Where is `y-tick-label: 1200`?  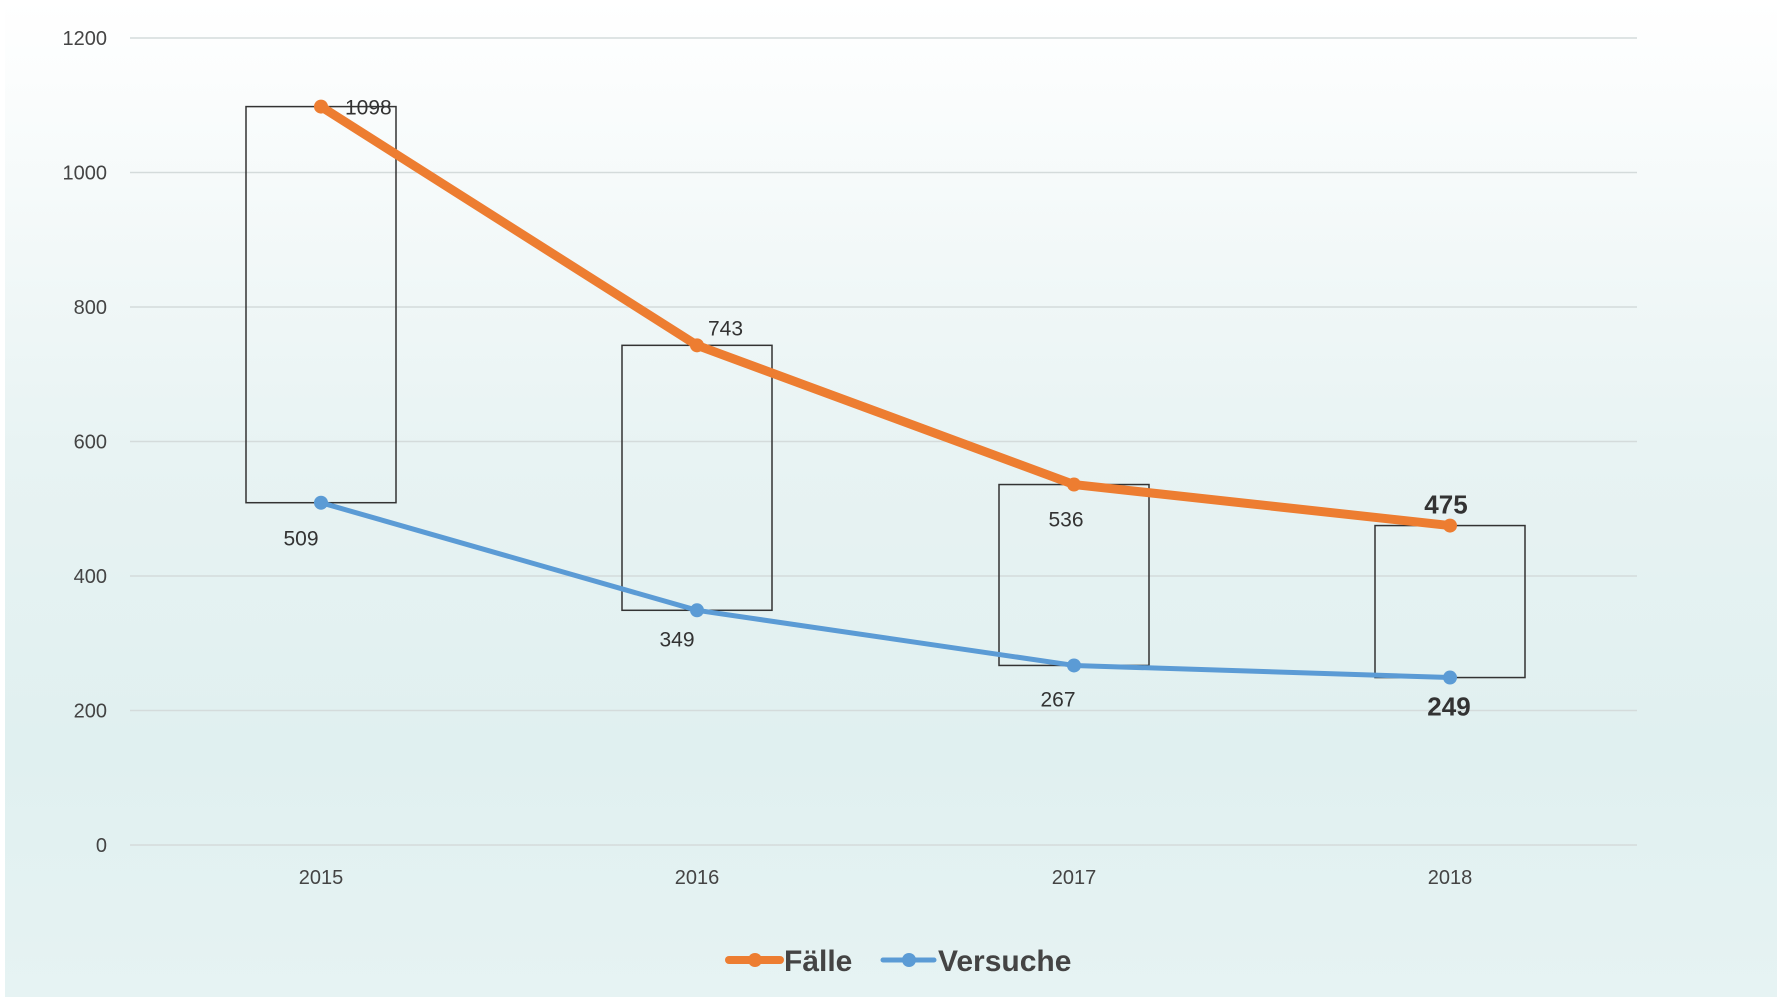
y-tick-label: 1200 is located at coordinates (85, 39).